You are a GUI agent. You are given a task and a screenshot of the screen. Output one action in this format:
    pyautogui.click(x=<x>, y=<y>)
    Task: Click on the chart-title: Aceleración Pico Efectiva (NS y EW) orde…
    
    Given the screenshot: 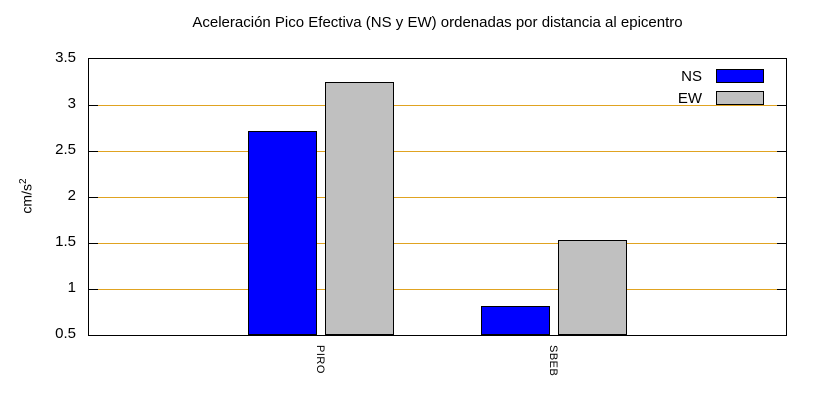 What is the action you would take?
    pyautogui.click(x=437, y=22)
    